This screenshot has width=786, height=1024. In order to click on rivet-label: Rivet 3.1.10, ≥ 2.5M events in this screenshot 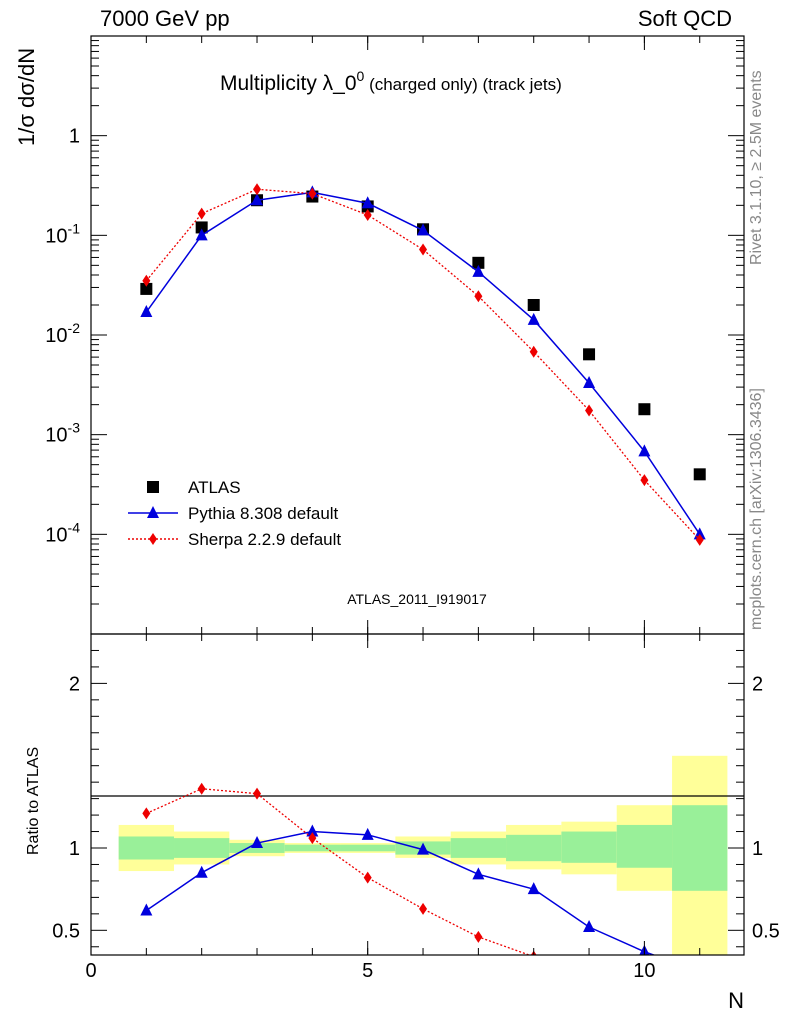, I will do `click(756, 167)`.